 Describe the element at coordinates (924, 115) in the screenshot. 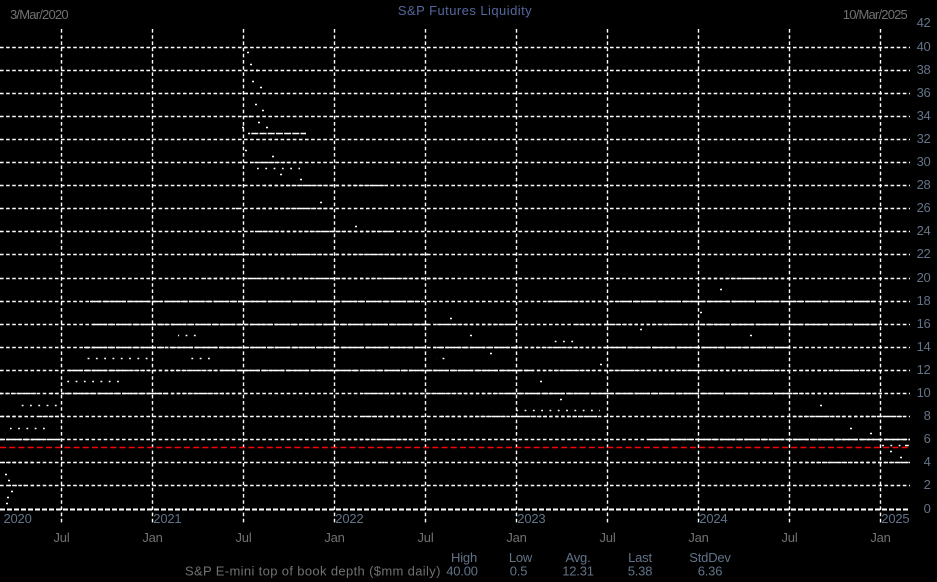

I see `svg-text: 34` at that location.